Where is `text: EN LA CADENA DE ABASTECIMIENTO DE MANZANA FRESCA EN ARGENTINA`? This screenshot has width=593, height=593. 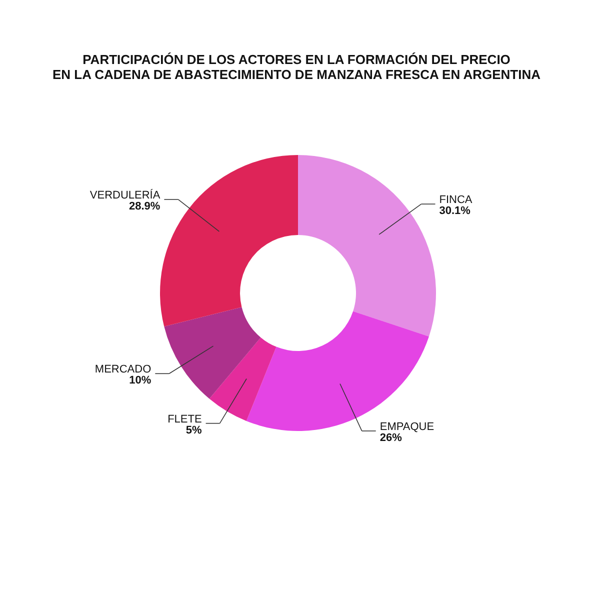 text: EN LA CADENA DE ABASTECIMIENTO DE MANZANA FRESCA EN ARGENTINA is located at coordinates (296, 74).